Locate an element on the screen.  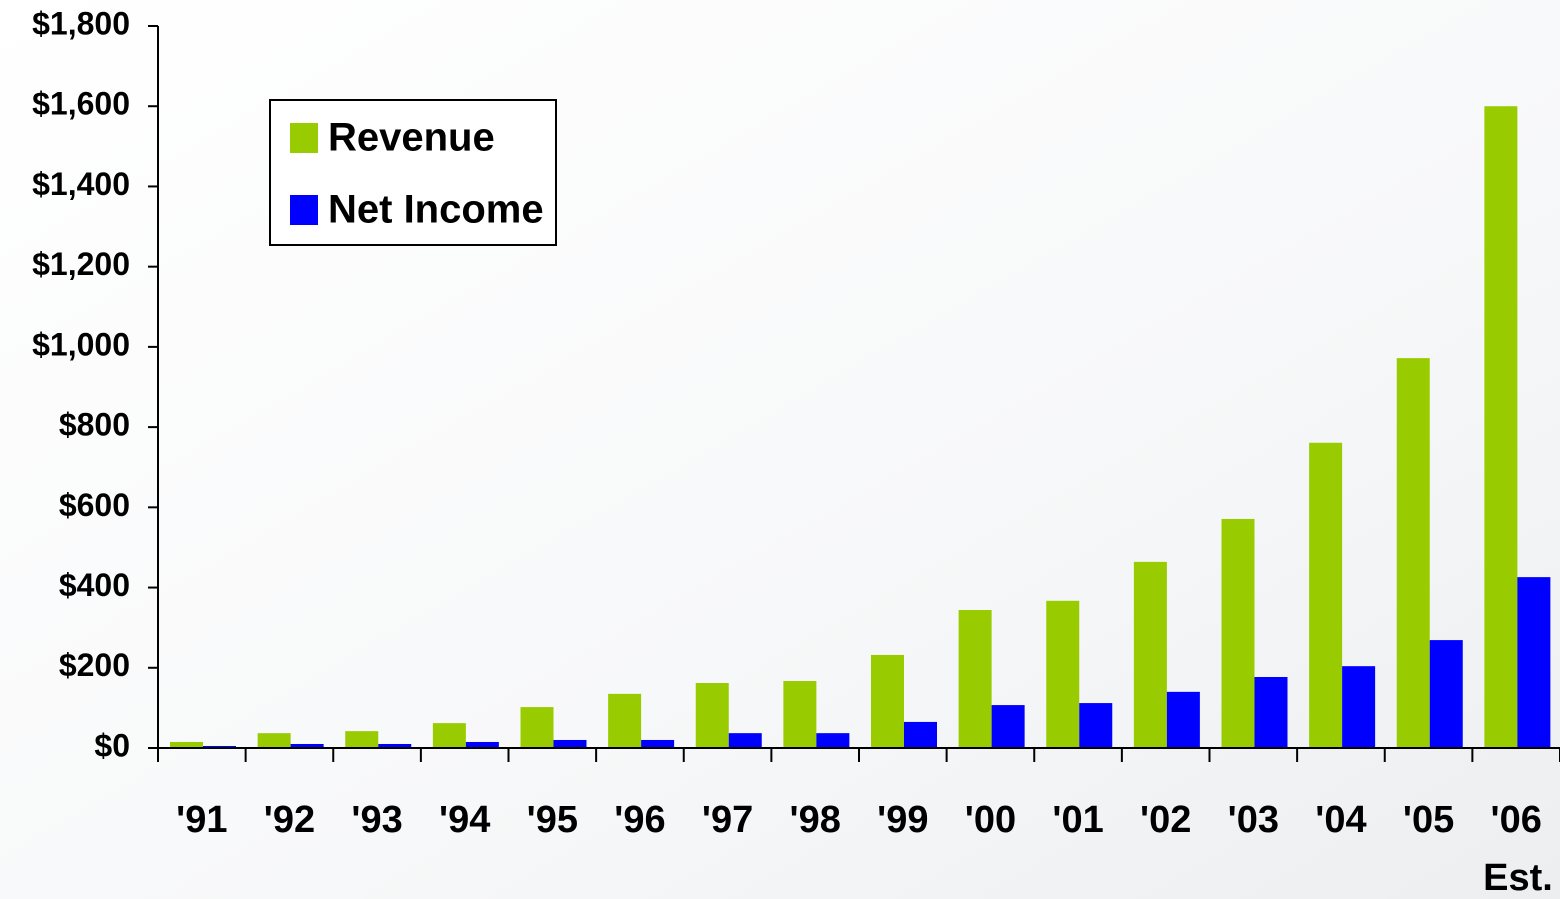
y-tick-label: $400 is located at coordinates (94, 585).